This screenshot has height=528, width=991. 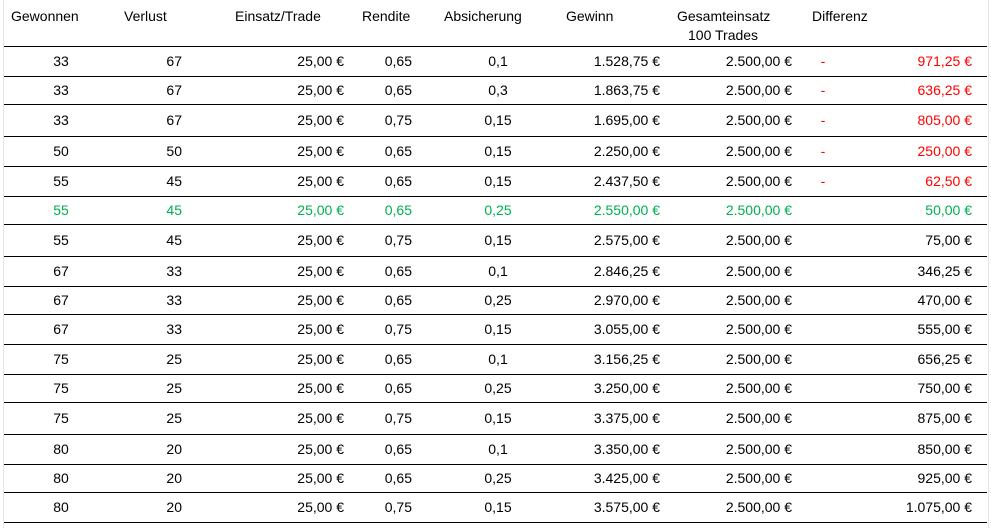 What do you see at coordinates (61, 181) in the screenshot?
I see `cell-won: 55` at bounding box center [61, 181].